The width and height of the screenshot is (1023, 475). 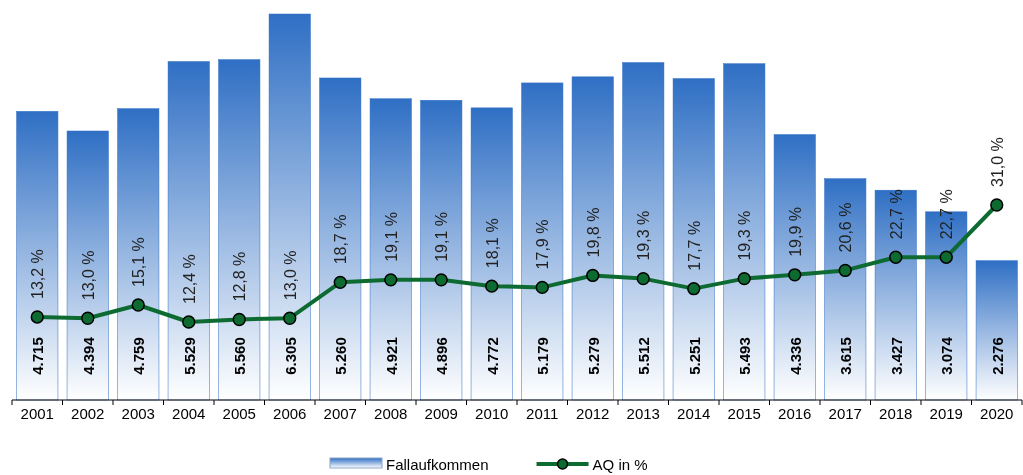 What do you see at coordinates (88, 355) in the screenshot?
I see `data-label: 4.394` at bounding box center [88, 355].